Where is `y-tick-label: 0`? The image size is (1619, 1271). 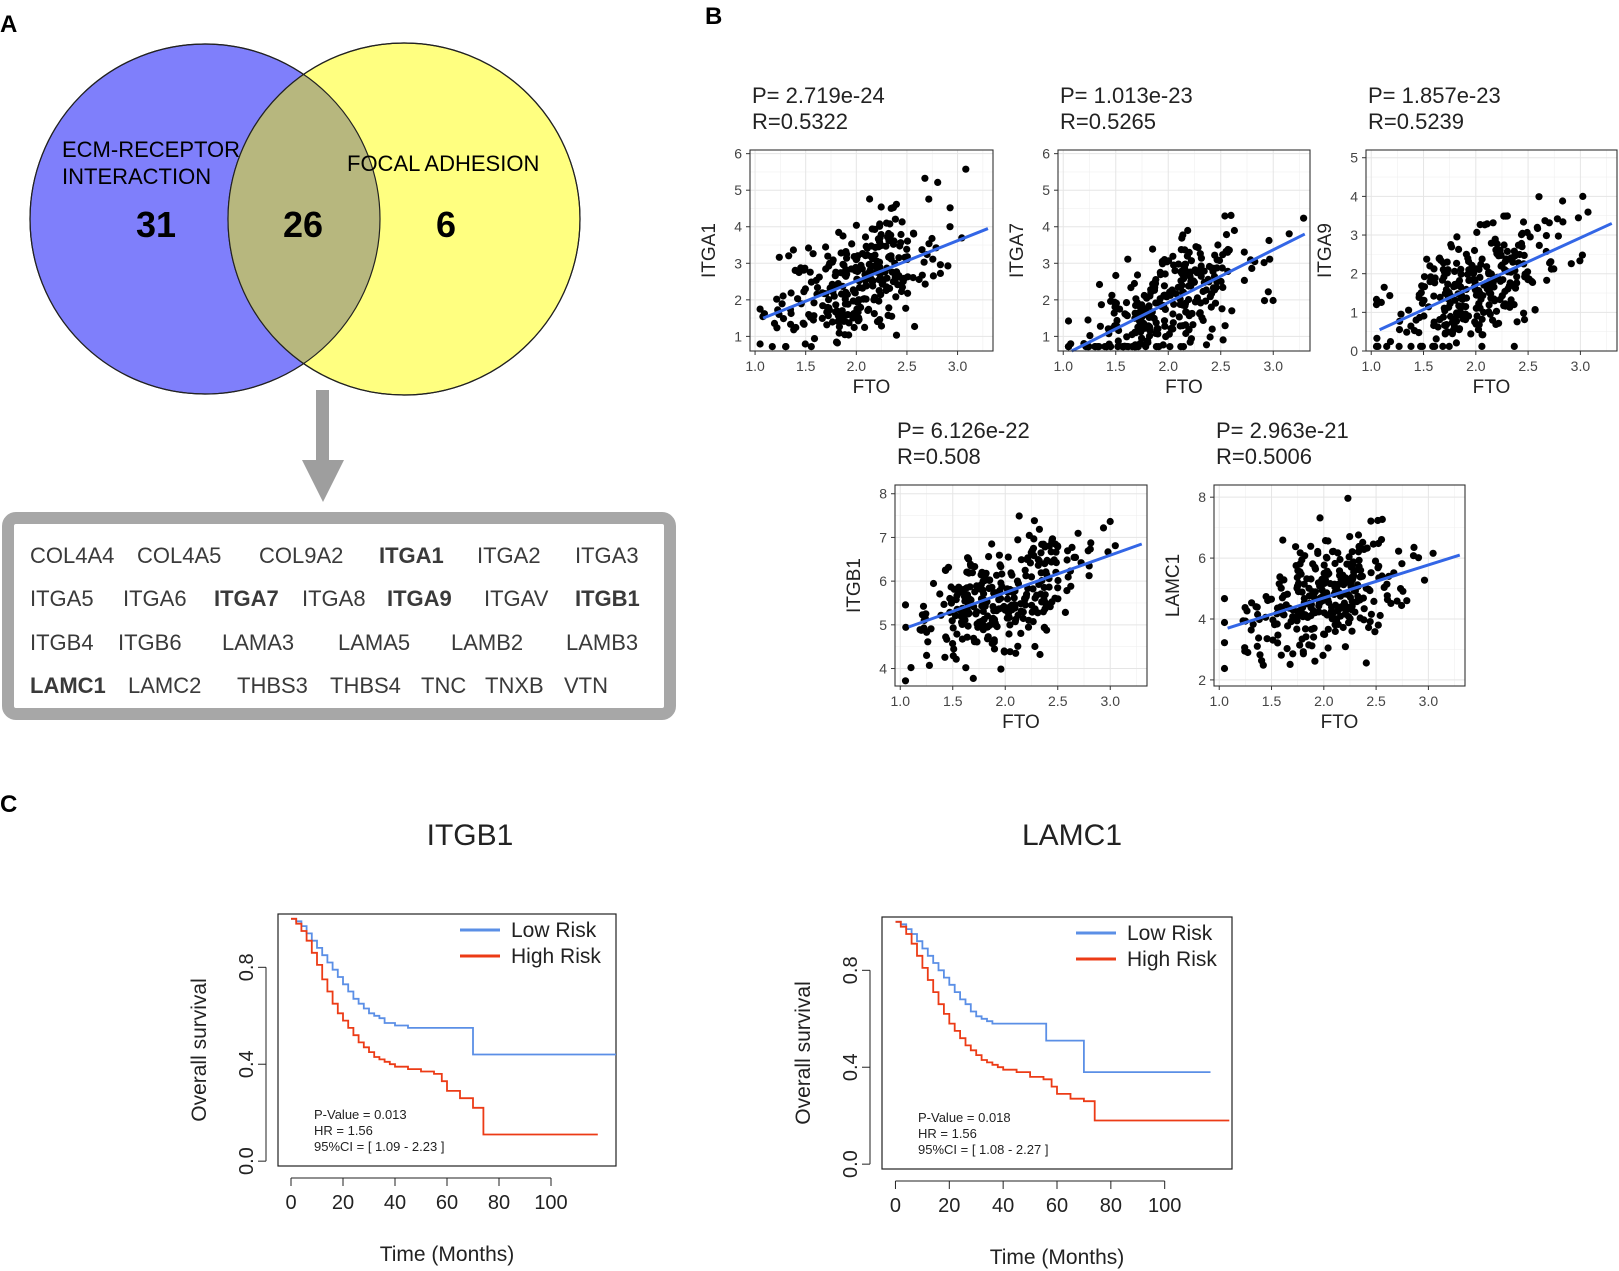 y-tick-label: 0 is located at coordinates (1354, 351).